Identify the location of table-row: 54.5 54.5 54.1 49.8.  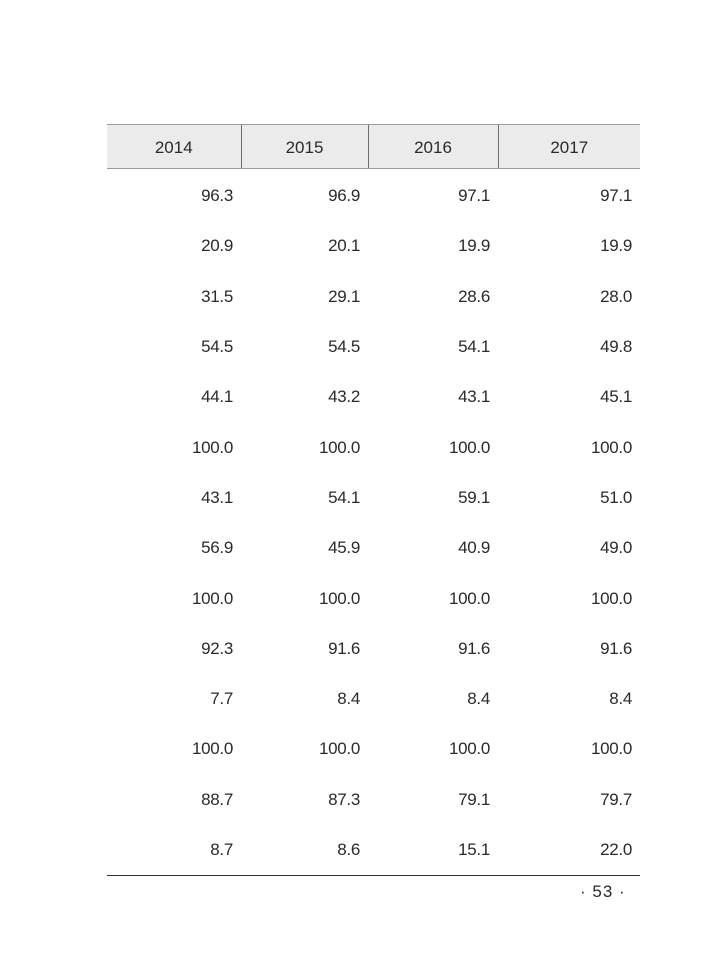
(373, 347).